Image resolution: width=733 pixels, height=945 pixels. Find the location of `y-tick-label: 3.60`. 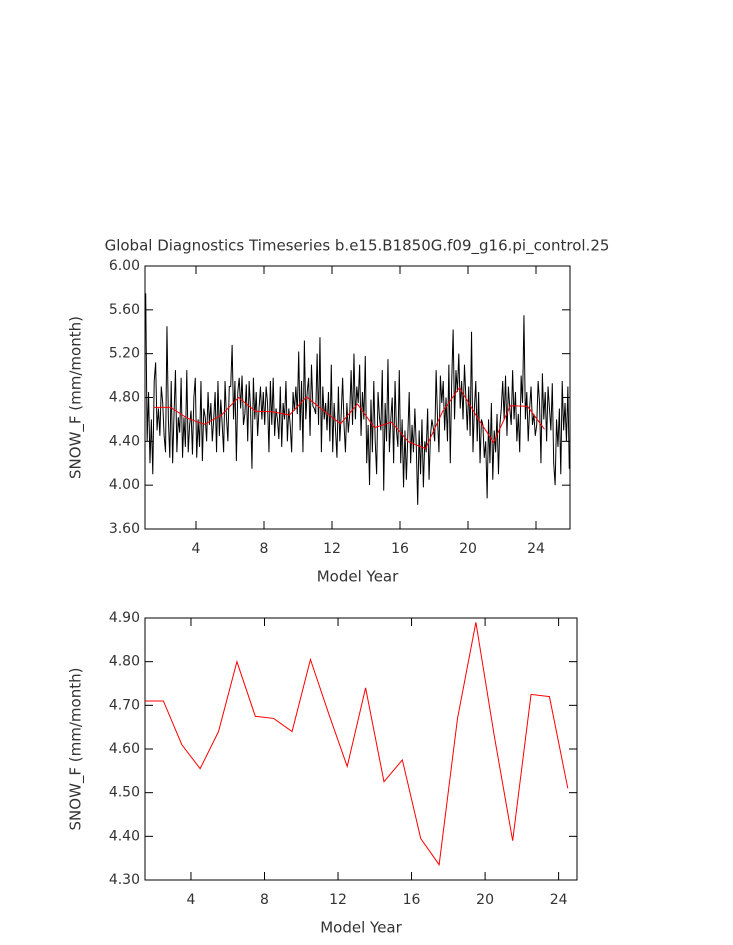

y-tick-label: 3.60 is located at coordinates (124, 529).